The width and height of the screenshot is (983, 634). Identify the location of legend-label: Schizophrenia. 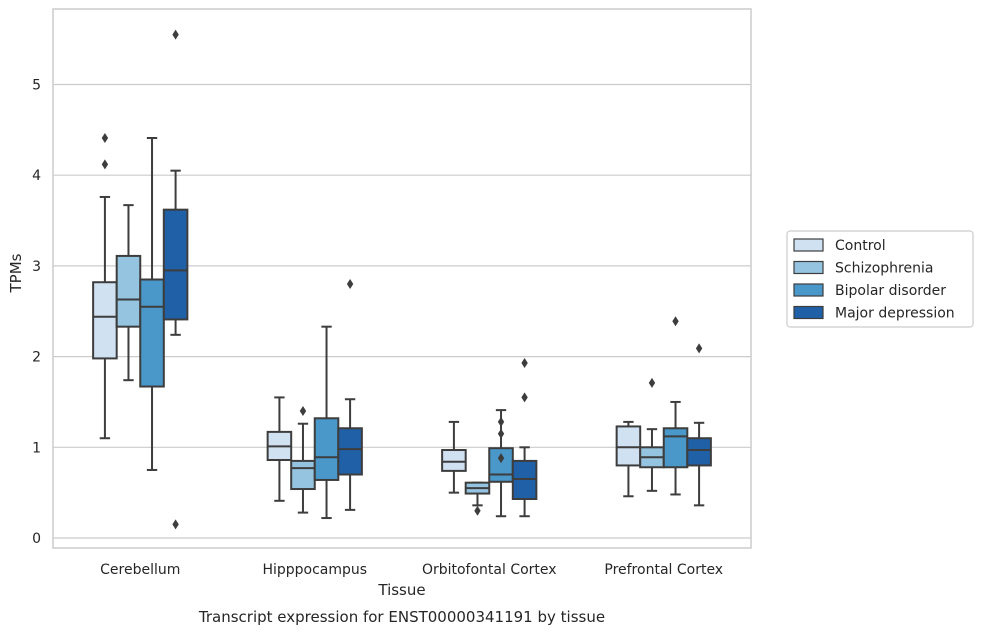
(884, 269).